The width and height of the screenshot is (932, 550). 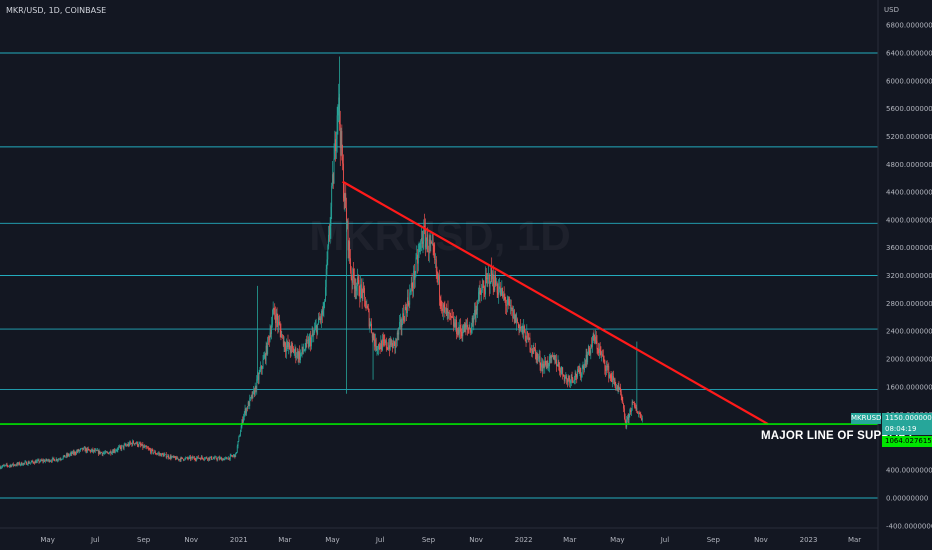 I want to click on y-tick-label: 1600.00000000, so click(x=909, y=387).